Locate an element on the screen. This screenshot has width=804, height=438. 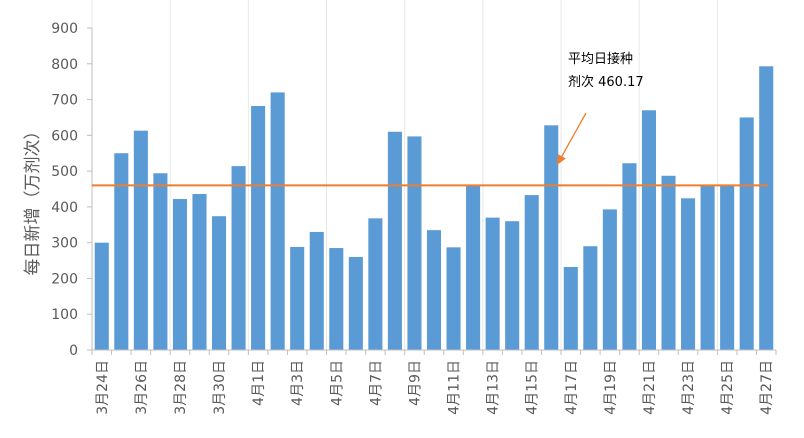
y-tick-label: 200 is located at coordinates (64, 279).